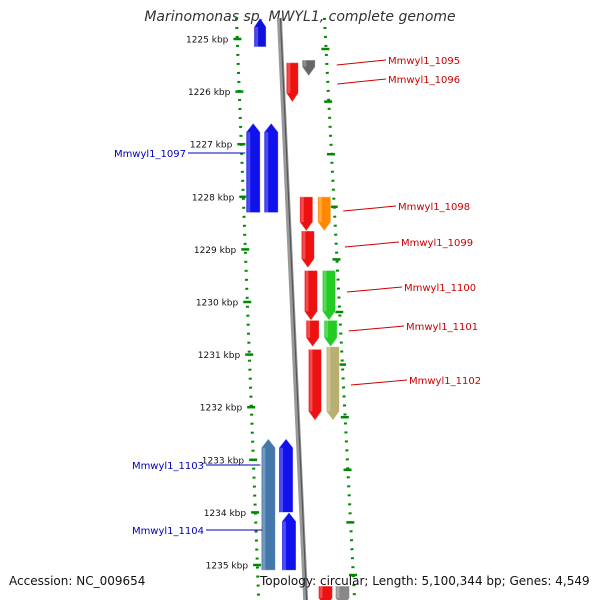 Image resolution: width=600 pixels, height=600 pixels. What do you see at coordinates (168, 531) in the screenshot?
I see `gene-label: Mmwyl1_1104` at bounding box center [168, 531].